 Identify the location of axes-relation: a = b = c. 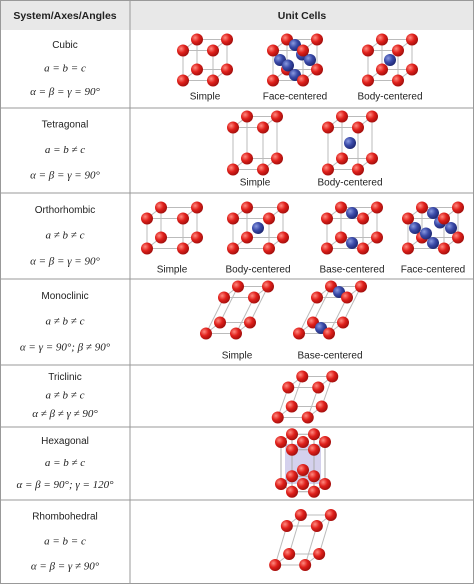
(65, 542).